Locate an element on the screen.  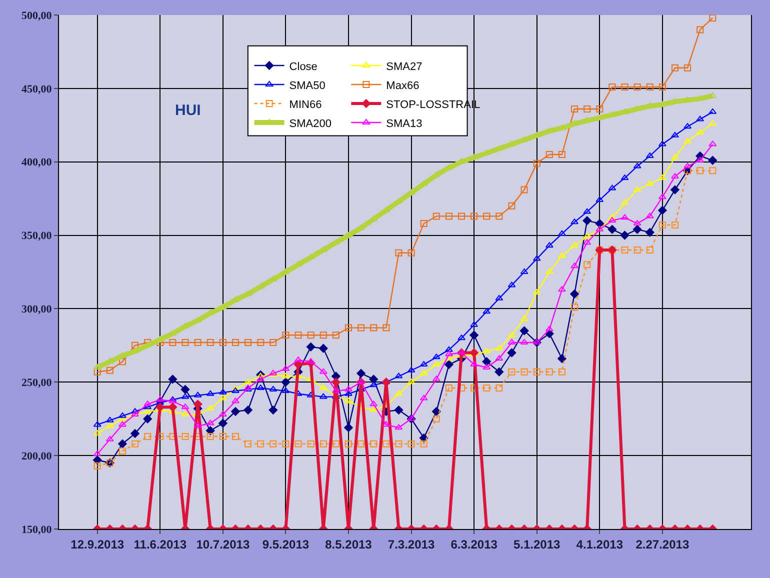
legend-label: SMA13 is located at coordinates (404, 124).